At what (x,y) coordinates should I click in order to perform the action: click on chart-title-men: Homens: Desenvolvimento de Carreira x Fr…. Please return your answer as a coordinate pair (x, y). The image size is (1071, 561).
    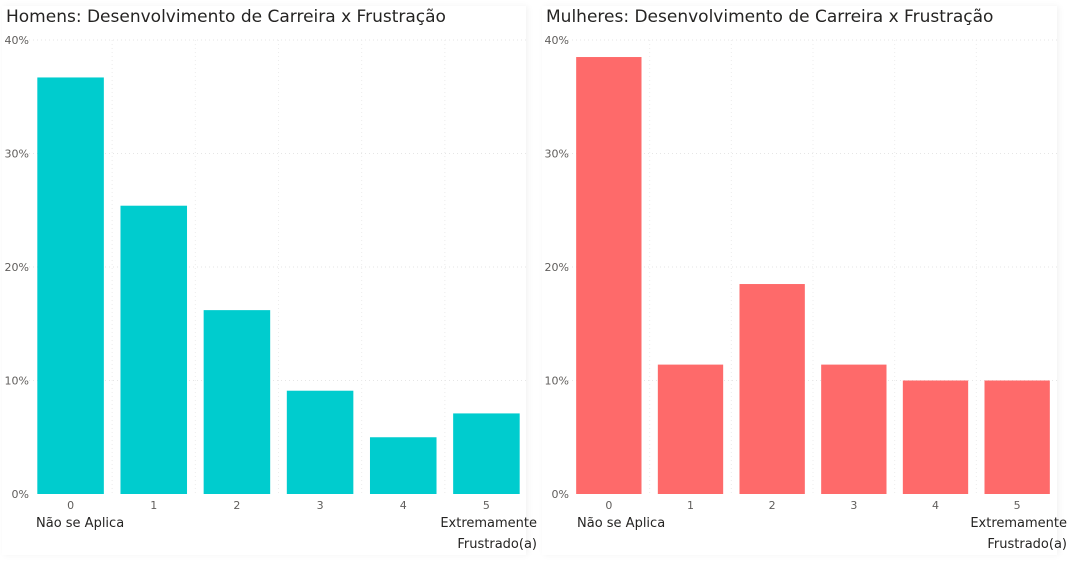
    Looking at the image, I should click on (226, 17).